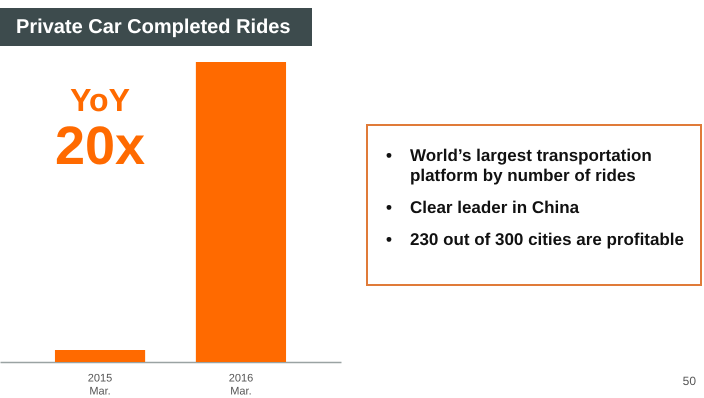  Describe the element at coordinates (483, 208) in the screenshot. I see `text: • Clear leader in China` at that location.